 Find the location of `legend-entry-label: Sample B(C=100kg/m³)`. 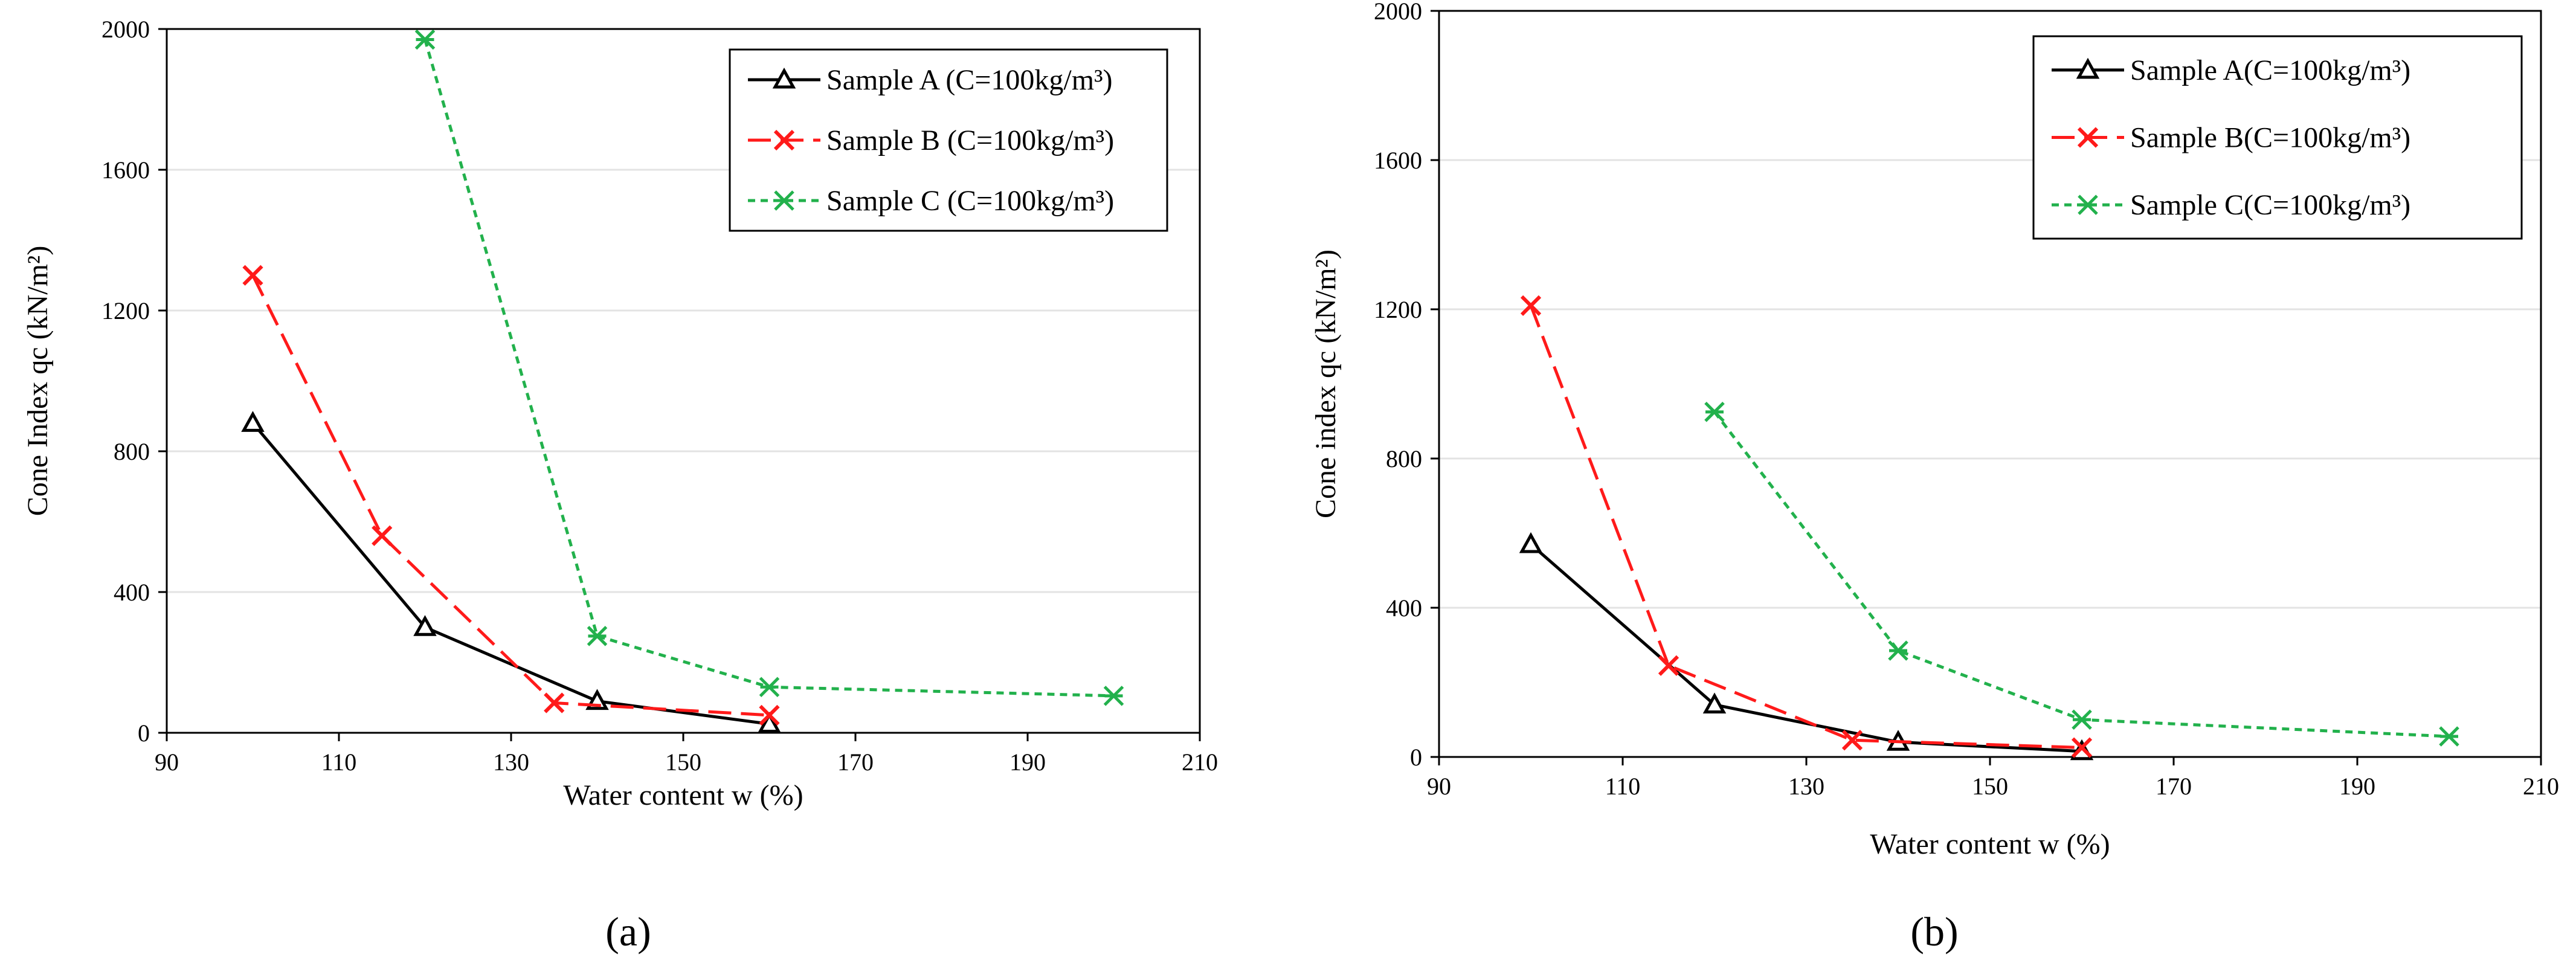

legend-entry-label: Sample B(C=100kg/m³) is located at coordinates (2270, 138).